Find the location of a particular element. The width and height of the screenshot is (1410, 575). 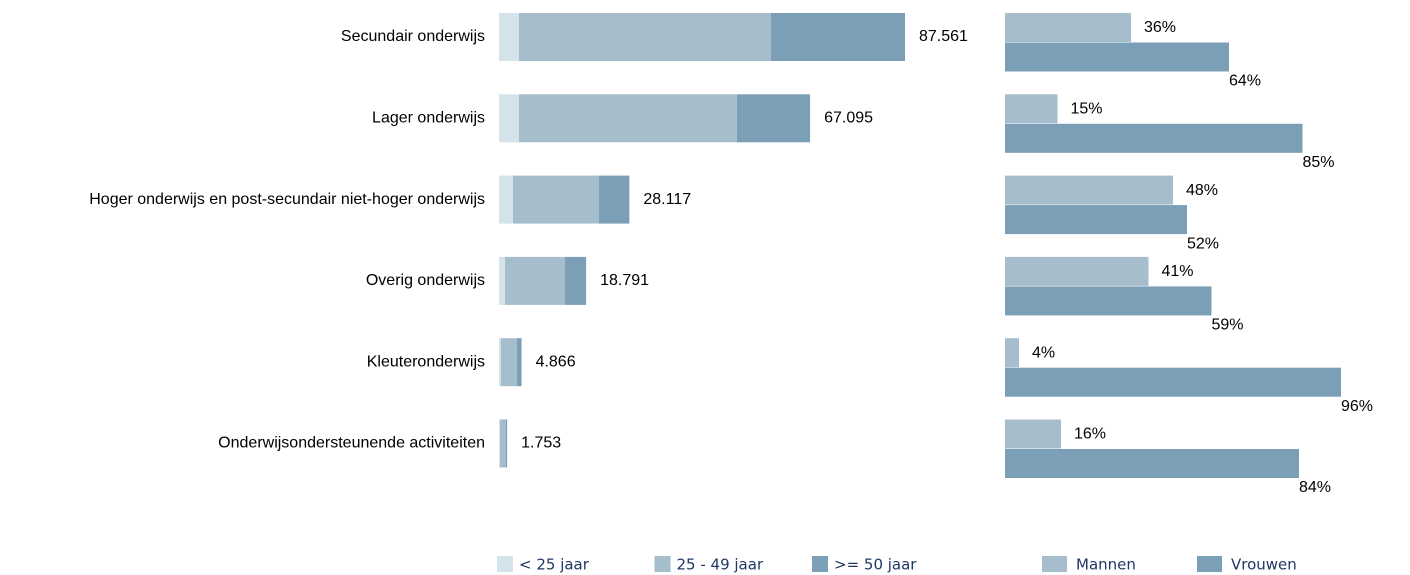

category-label: Secundair onderwijs is located at coordinates (413, 36).